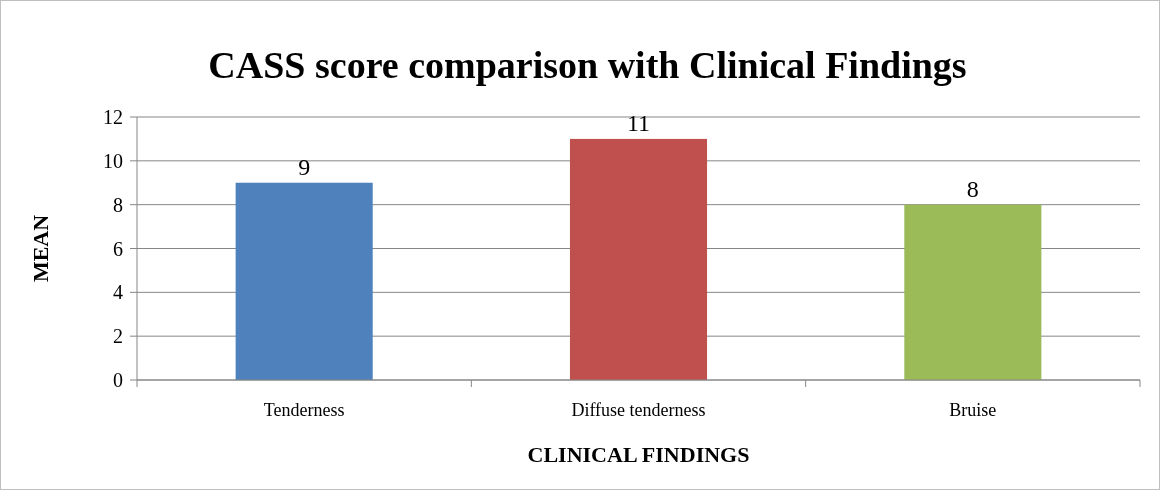 This screenshot has width=1167, height=490. Describe the element at coordinates (118, 336) in the screenshot. I see `y-tick-label: 2` at that location.